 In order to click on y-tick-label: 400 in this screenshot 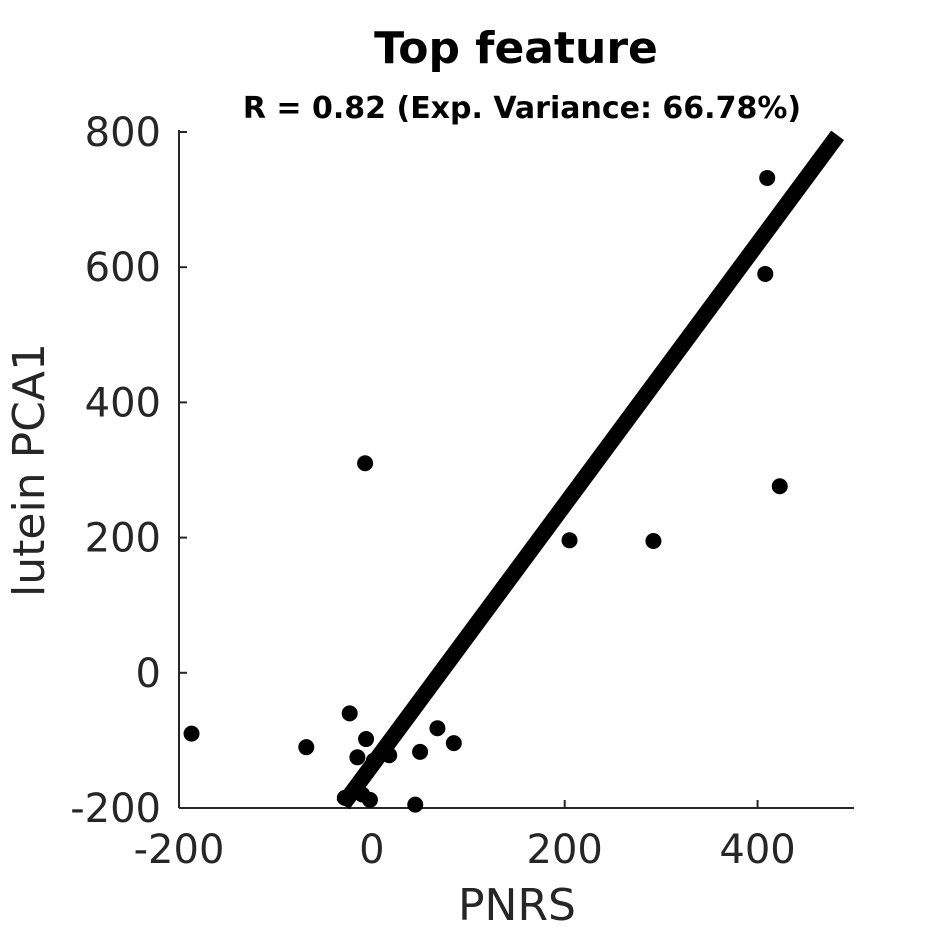, I will do `click(123, 403)`.